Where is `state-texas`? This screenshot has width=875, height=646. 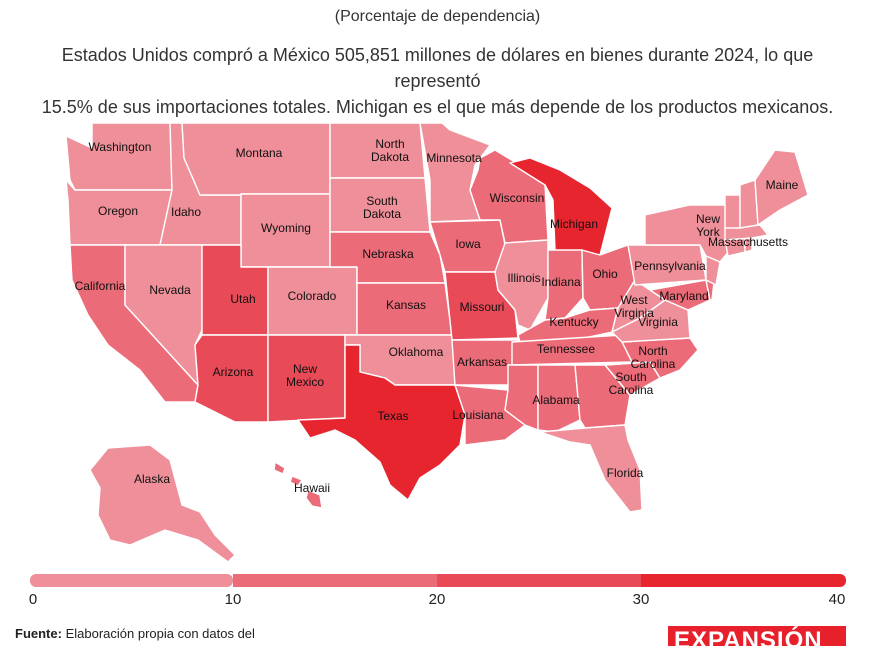
state-texas is located at coordinates (381, 422).